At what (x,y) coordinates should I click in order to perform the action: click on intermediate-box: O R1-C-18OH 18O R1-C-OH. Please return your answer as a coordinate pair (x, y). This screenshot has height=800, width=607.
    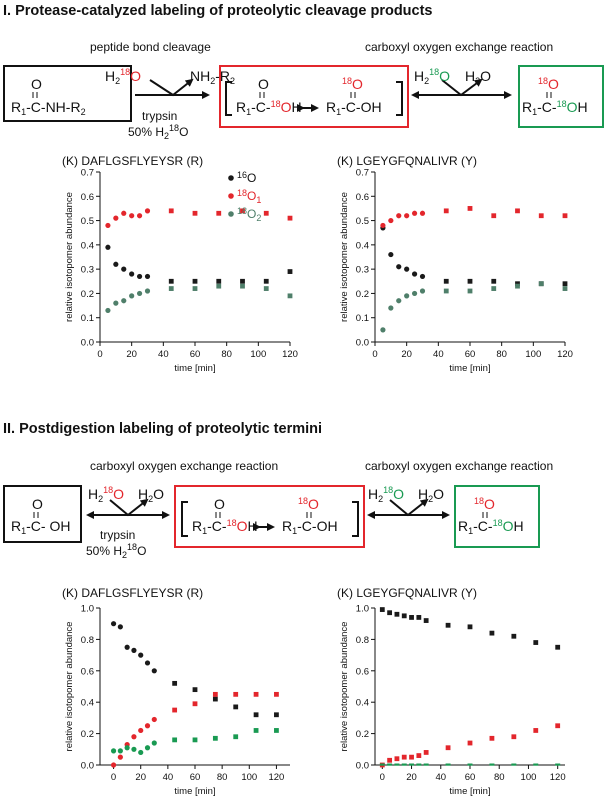
    Looking at the image, I should click on (314, 96).